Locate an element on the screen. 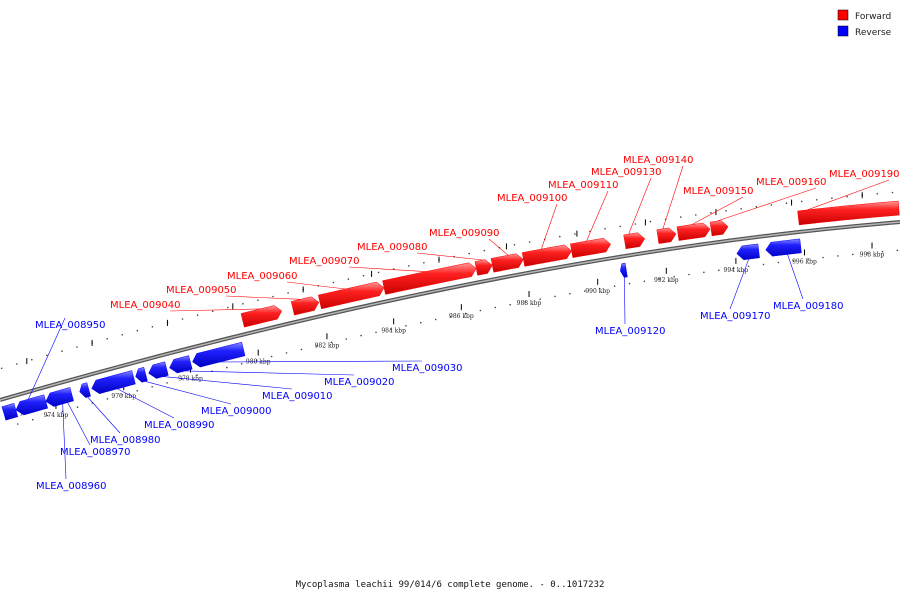 The height and width of the screenshot is (600, 900). gene-label-mlea-009090: MLEA_009090 is located at coordinates (464, 233).